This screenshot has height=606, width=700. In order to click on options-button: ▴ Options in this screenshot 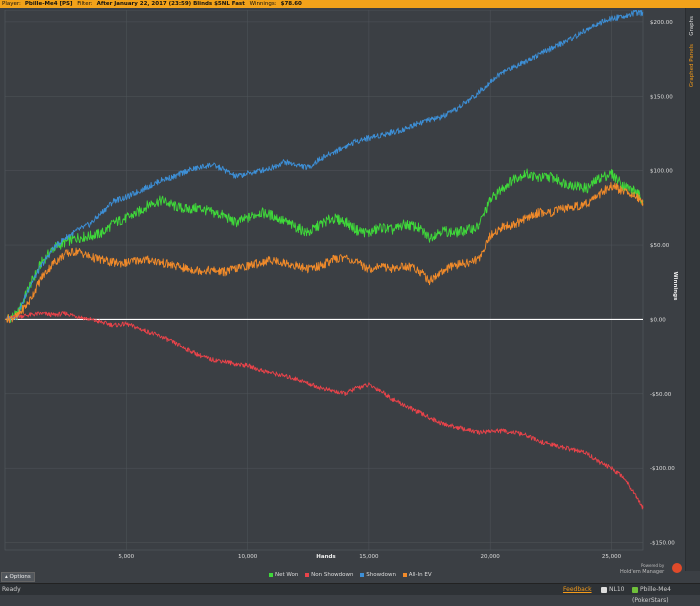, I will do `click(18, 577)`.